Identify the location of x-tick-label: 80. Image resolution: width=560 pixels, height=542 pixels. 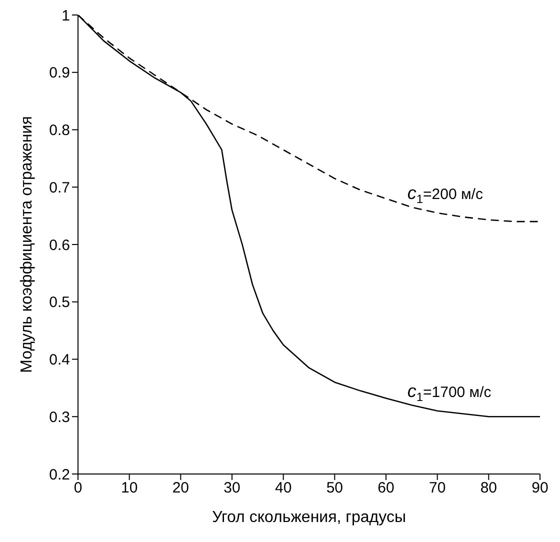
(489, 488).